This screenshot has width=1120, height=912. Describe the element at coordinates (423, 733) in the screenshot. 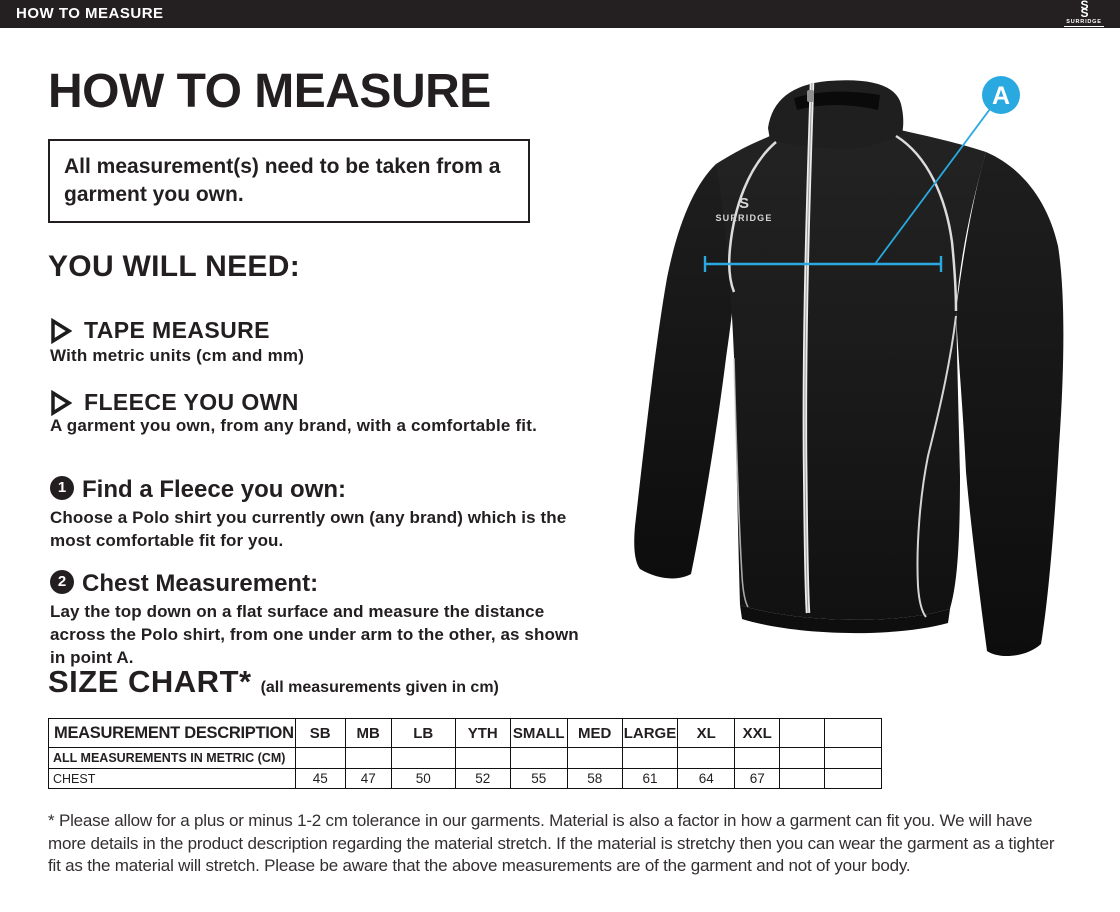

I see `col-header-lb: LB` at that location.